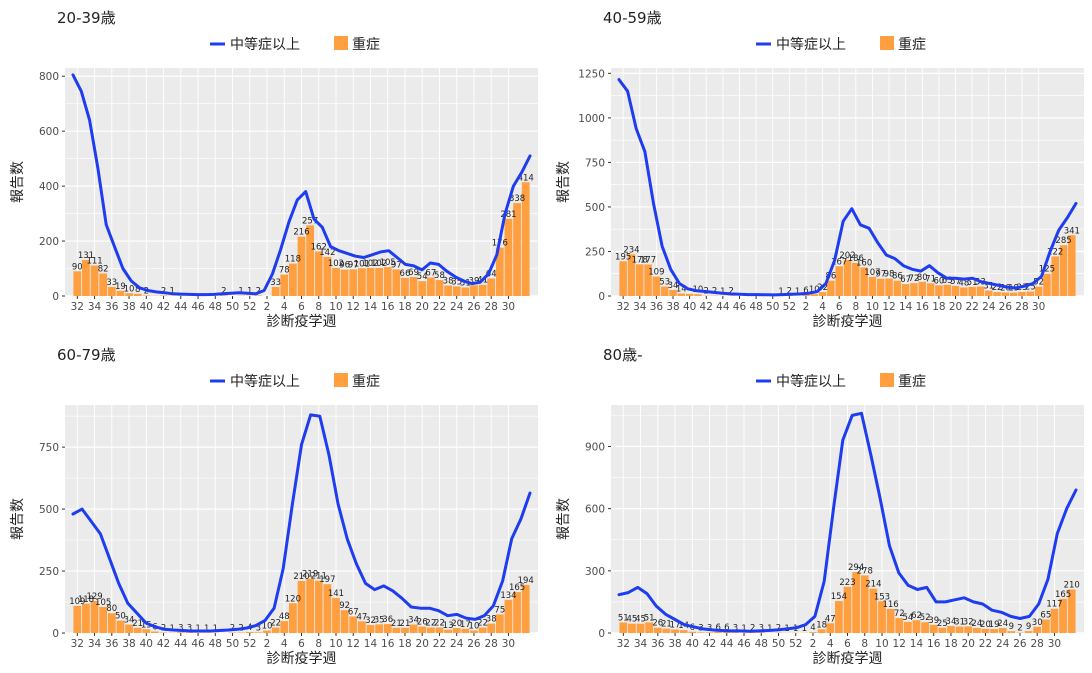 The width and height of the screenshot is (1092, 673). Describe the element at coordinates (439, 644) in the screenshot. I see `x-tick-label: 22` at that location.